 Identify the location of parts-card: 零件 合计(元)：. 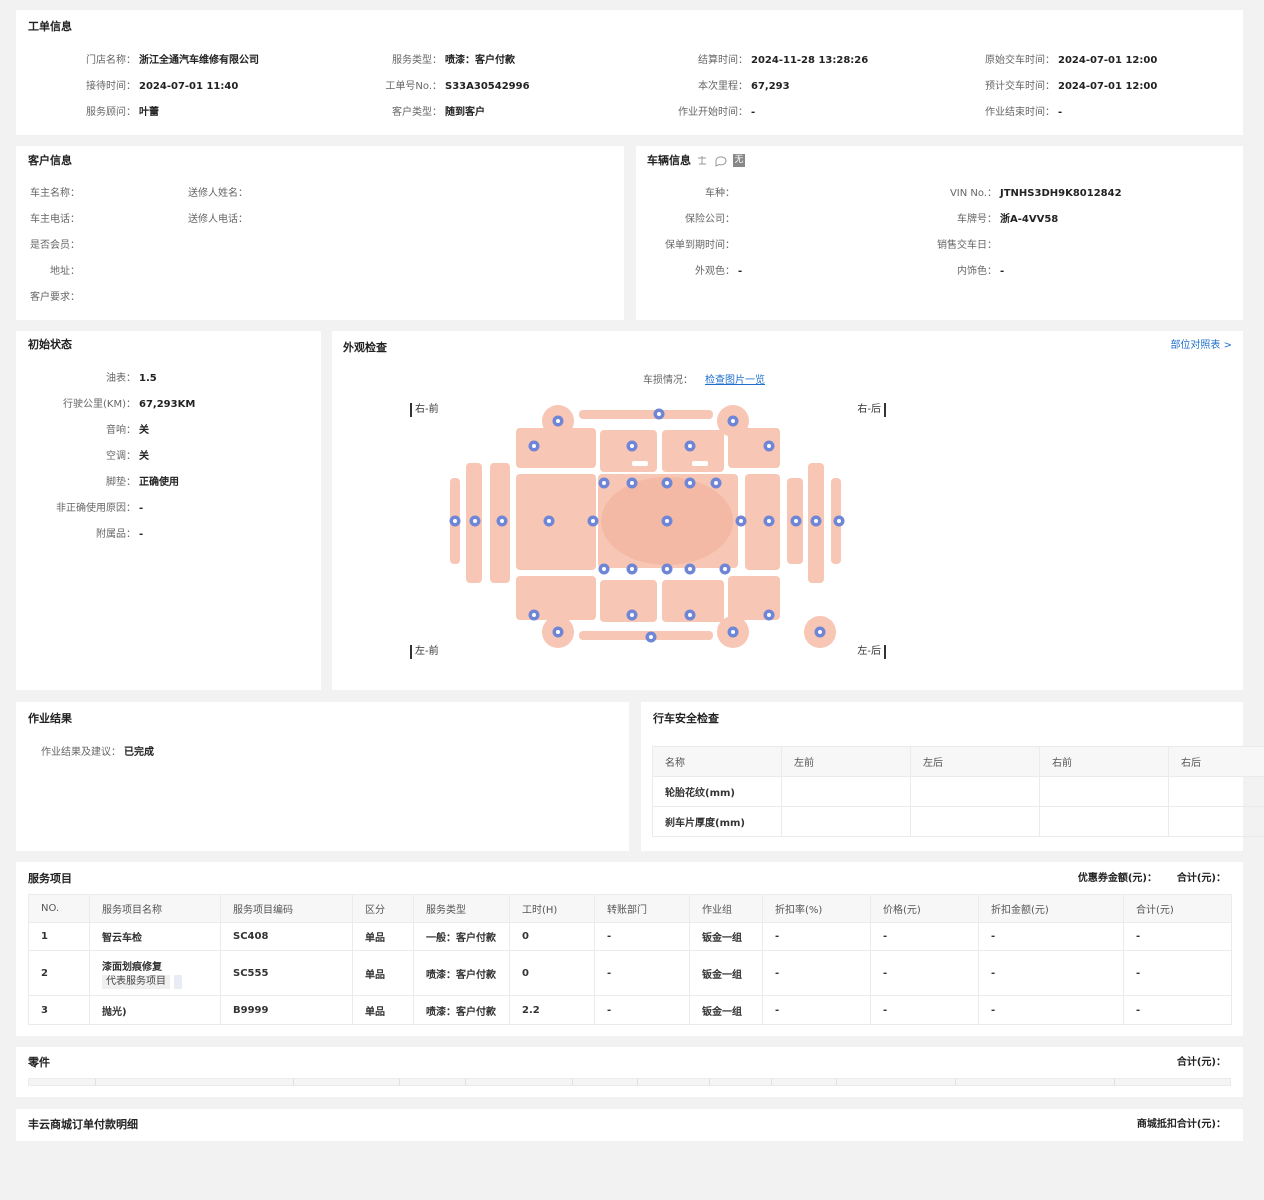
(629, 1072).